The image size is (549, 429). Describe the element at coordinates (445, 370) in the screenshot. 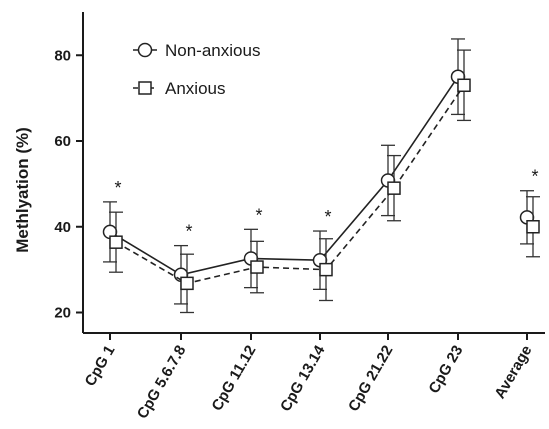

I see `x-tick-label: CpG 23` at that location.